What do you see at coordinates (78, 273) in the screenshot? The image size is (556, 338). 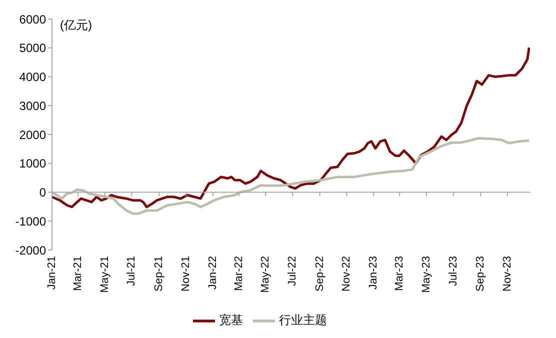 I see `x-tick-label: Mar-21` at bounding box center [78, 273].